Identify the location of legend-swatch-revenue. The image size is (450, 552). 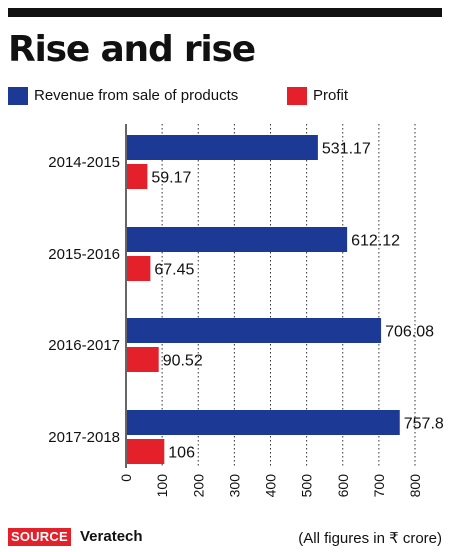
(18, 96).